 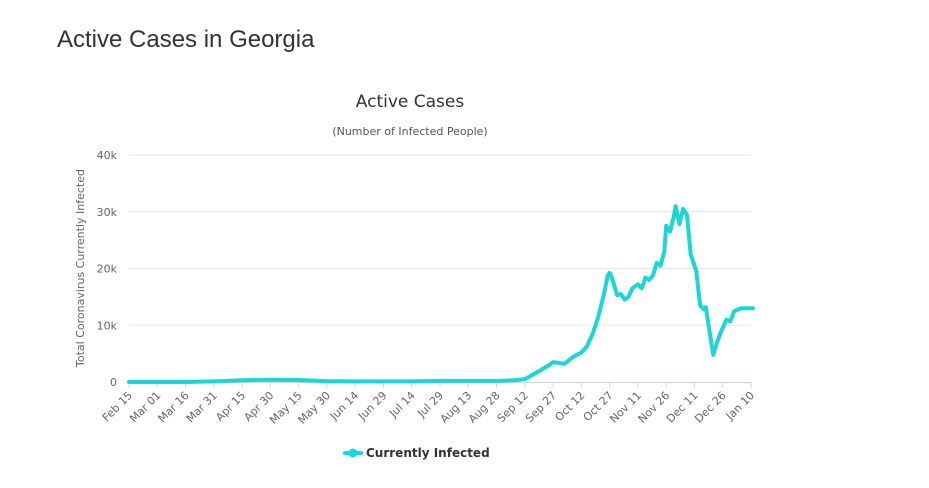 I want to click on x-tick-label: Jul 14, so click(x=402, y=405).